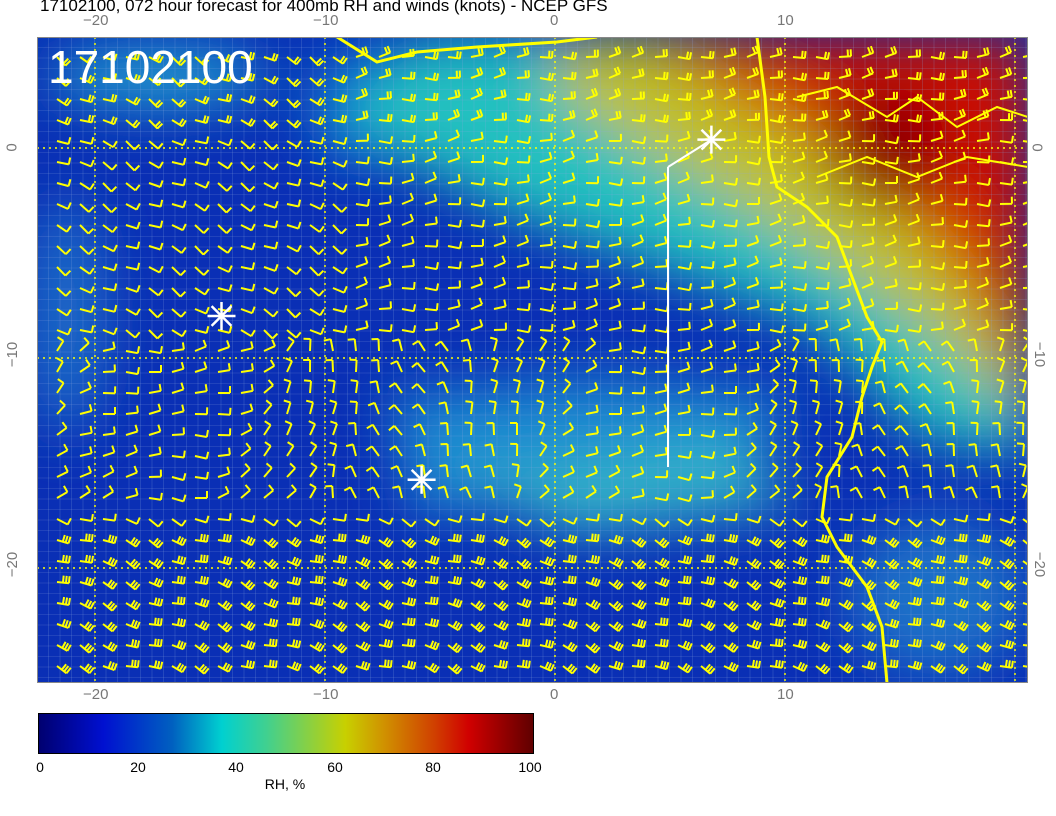 The width and height of the screenshot is (1056, 816). I want to click on colorbar-label: 0, so click(40, 767).